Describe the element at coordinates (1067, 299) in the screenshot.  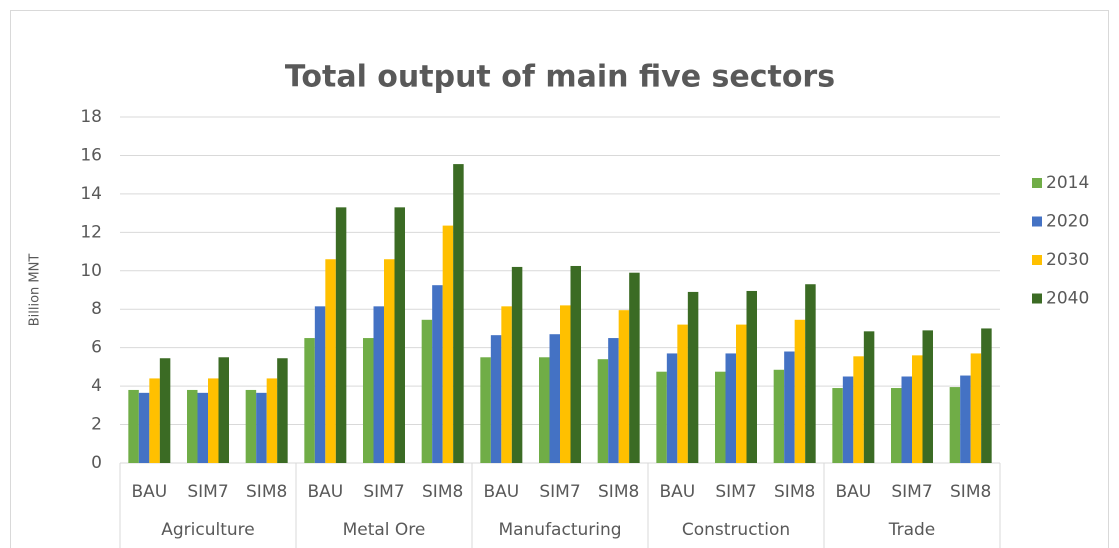
I see `legend-label: 2040` at that location.